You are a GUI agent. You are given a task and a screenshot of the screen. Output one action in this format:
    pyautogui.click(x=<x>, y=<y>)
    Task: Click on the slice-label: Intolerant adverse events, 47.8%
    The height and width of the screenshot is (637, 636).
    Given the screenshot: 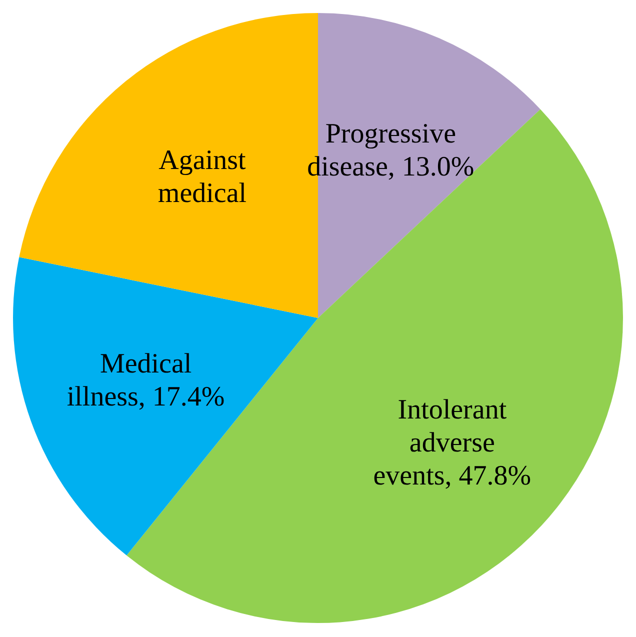 What is the action you would take?
    pyautogui.click(x=452, y=442)
    